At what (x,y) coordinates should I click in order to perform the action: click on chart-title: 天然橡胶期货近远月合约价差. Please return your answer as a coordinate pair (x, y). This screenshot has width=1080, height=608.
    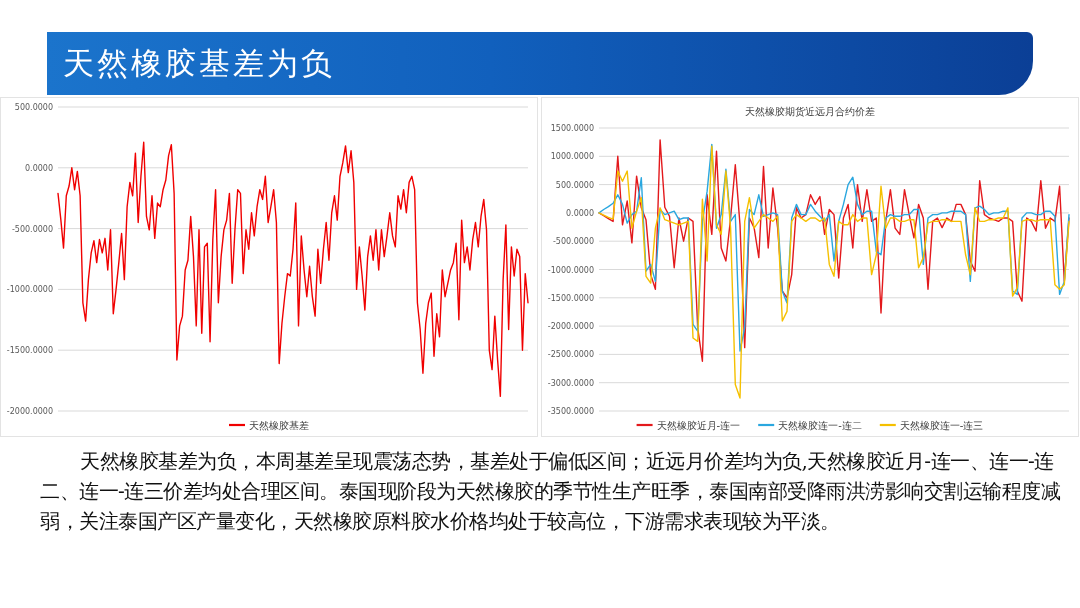
    Looking at the image, I should click on (810, 111).